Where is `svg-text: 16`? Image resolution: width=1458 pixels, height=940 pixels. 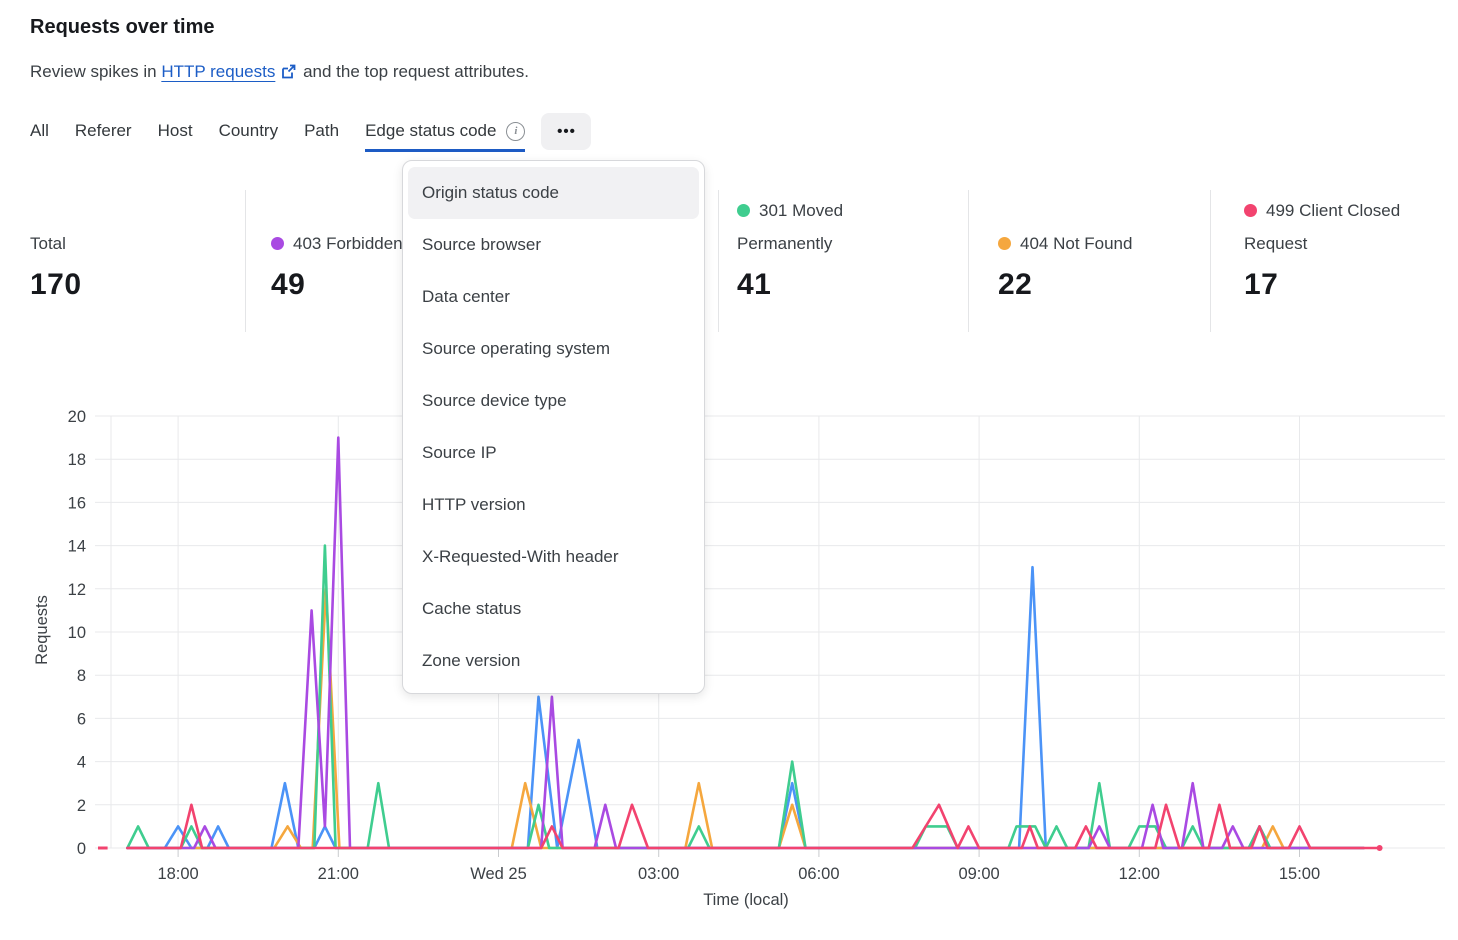
svg-text: 16 is located at coordinates (77, 503).